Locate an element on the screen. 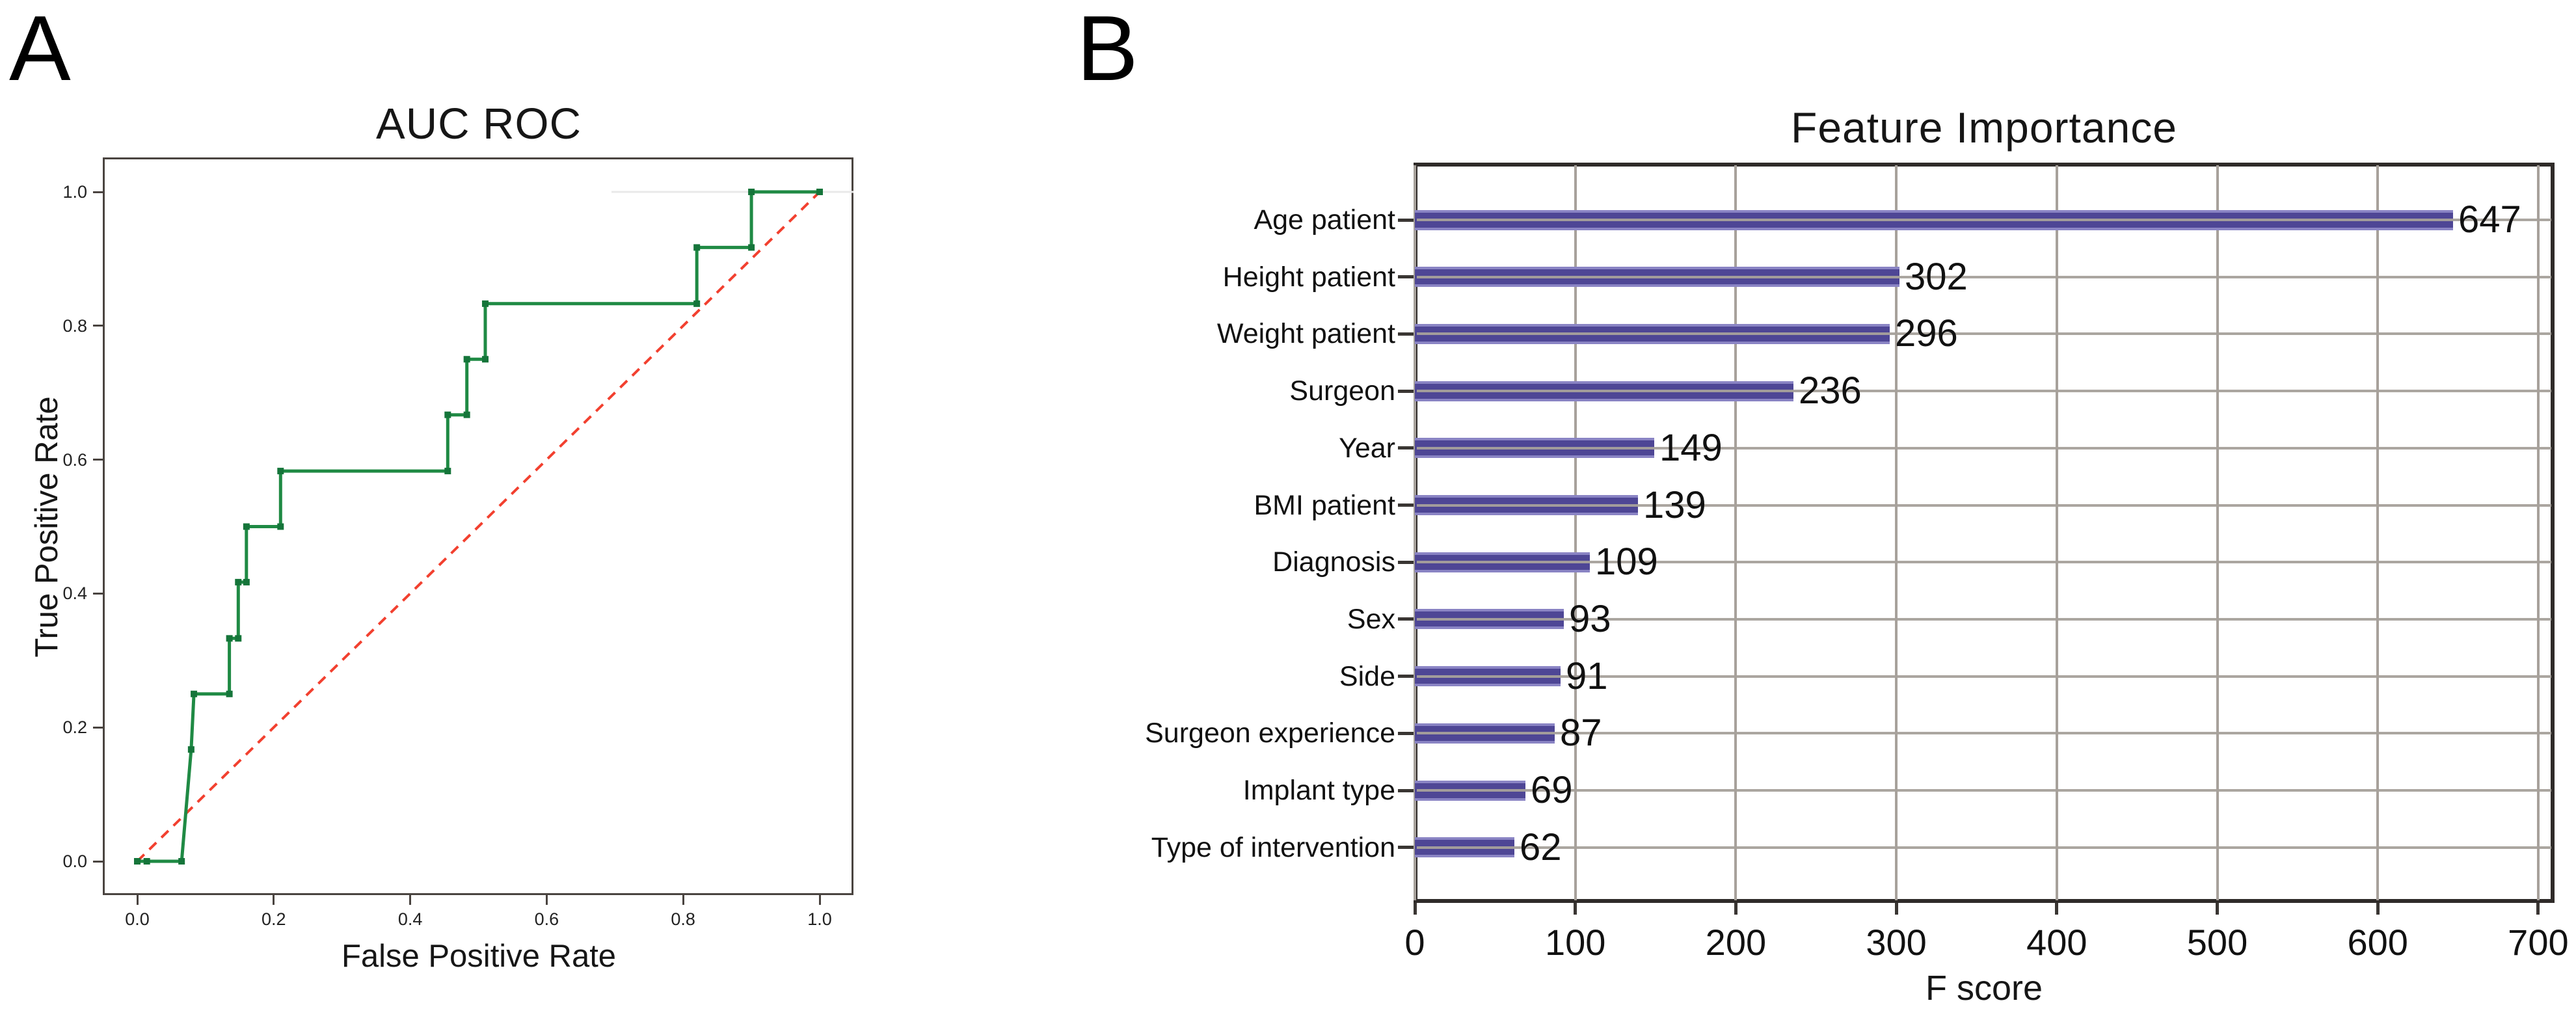  bar-value-label: 647 is located at coordinates (2489, 219).